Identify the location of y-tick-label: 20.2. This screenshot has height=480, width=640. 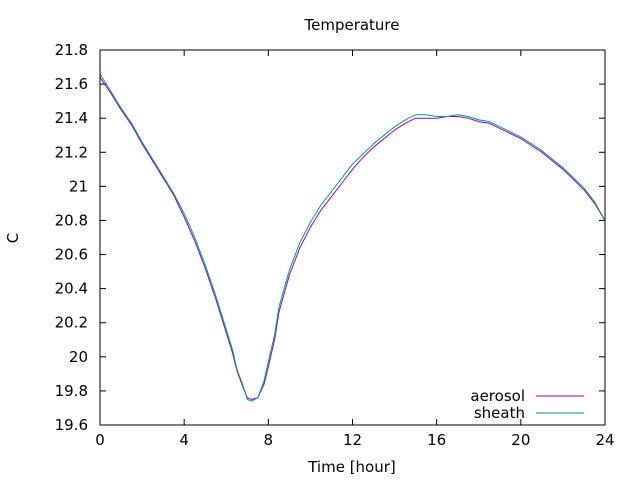
(71, 323).